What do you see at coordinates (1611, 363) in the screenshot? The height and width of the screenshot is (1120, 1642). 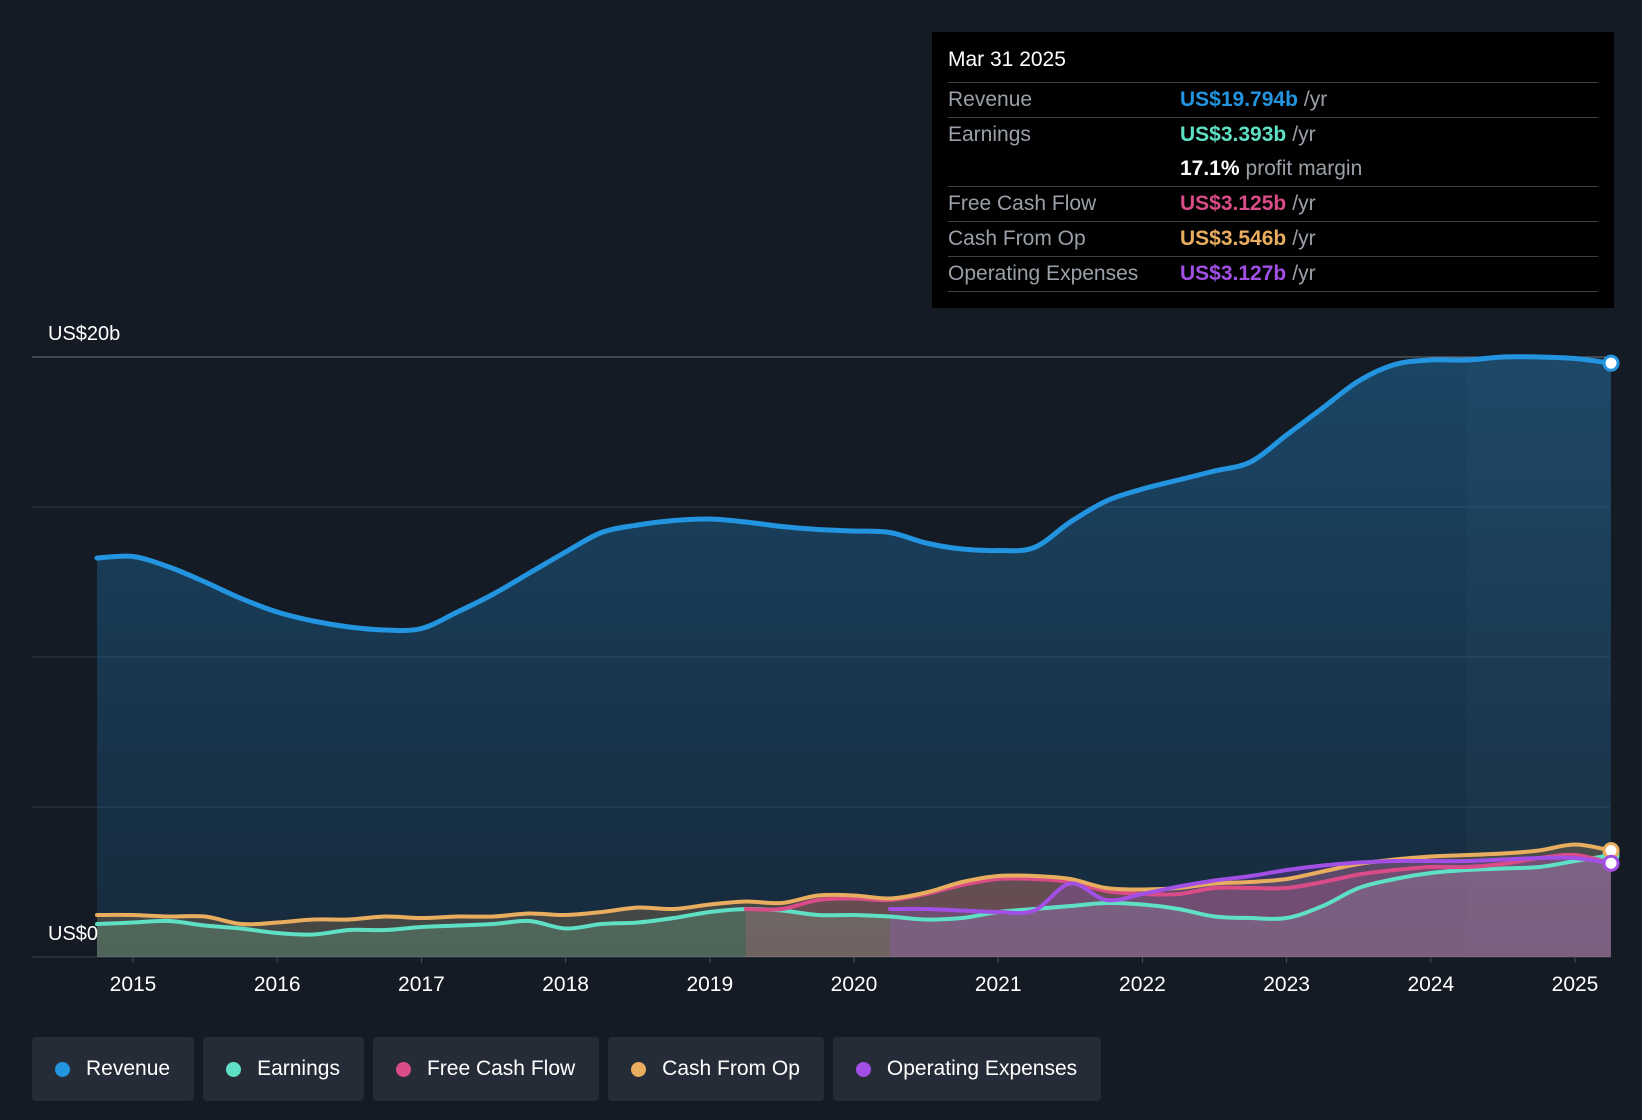 I see `revenue-end-marker` at bounding box center [1611, 363].